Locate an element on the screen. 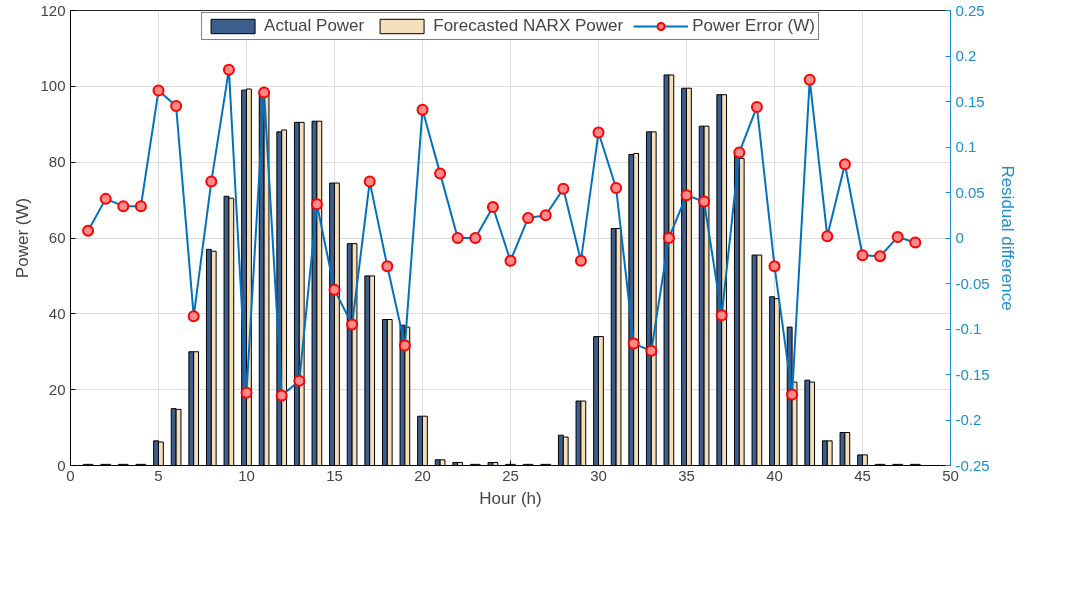 The image size is (1069, 603). y-tick-label: 80 is located at coordinates (57, 162).